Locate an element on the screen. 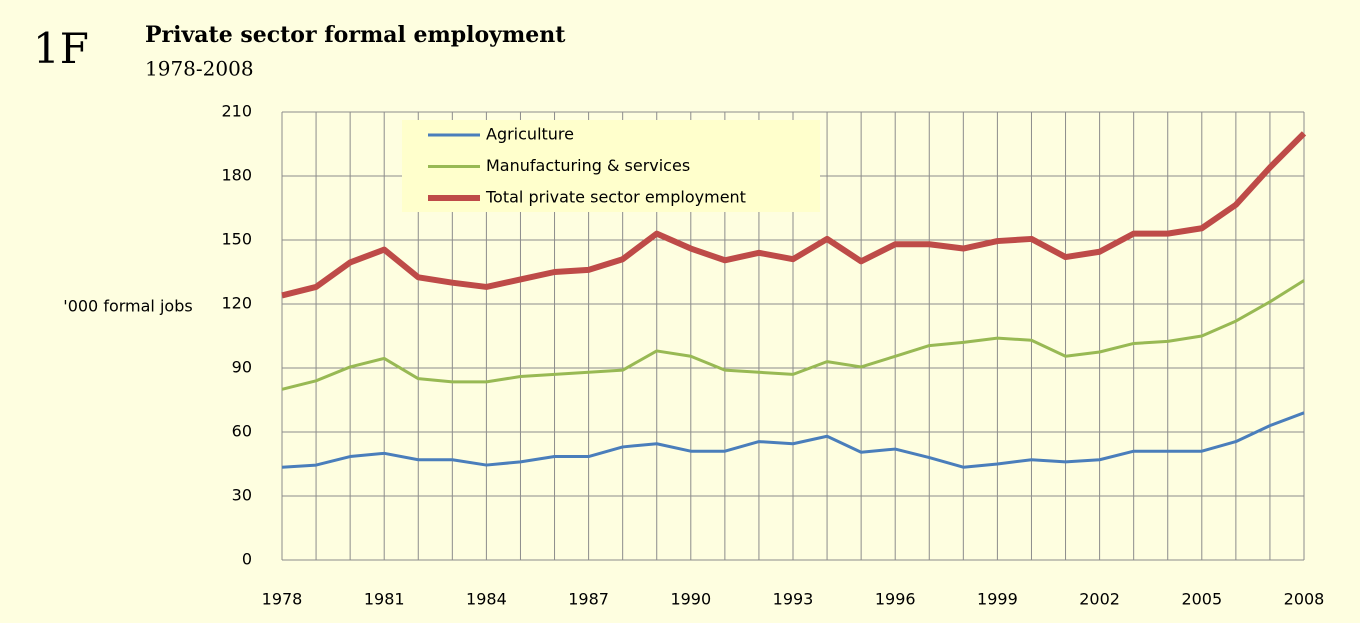 This screenshot has width=1360, height=623. y-tick-label: 30 is located at coordinates (242, 495).